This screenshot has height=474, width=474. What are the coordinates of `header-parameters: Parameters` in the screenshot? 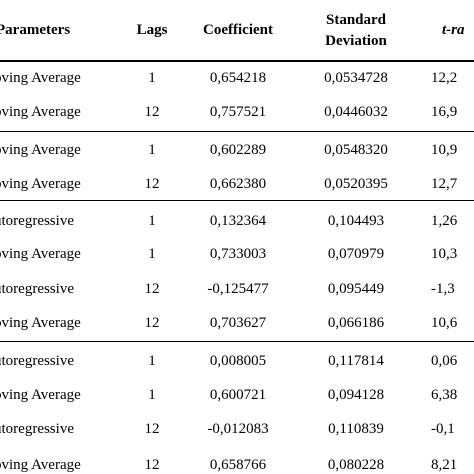 It's located at (35, 30).